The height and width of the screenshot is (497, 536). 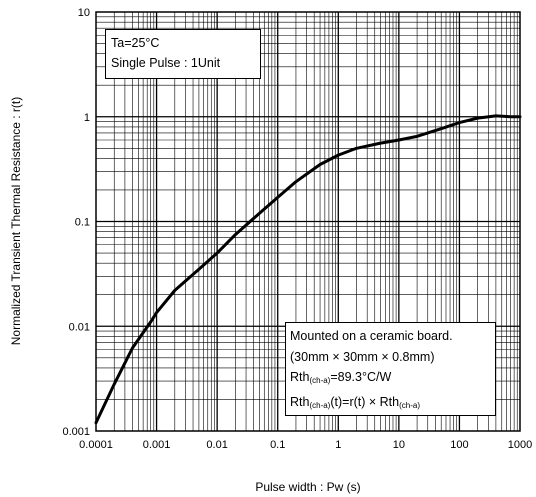 I want to click on rth-formula-label: Rth(ch-a)(t)=r(t) × Rth(ch-a), so click(x=355, y=402).